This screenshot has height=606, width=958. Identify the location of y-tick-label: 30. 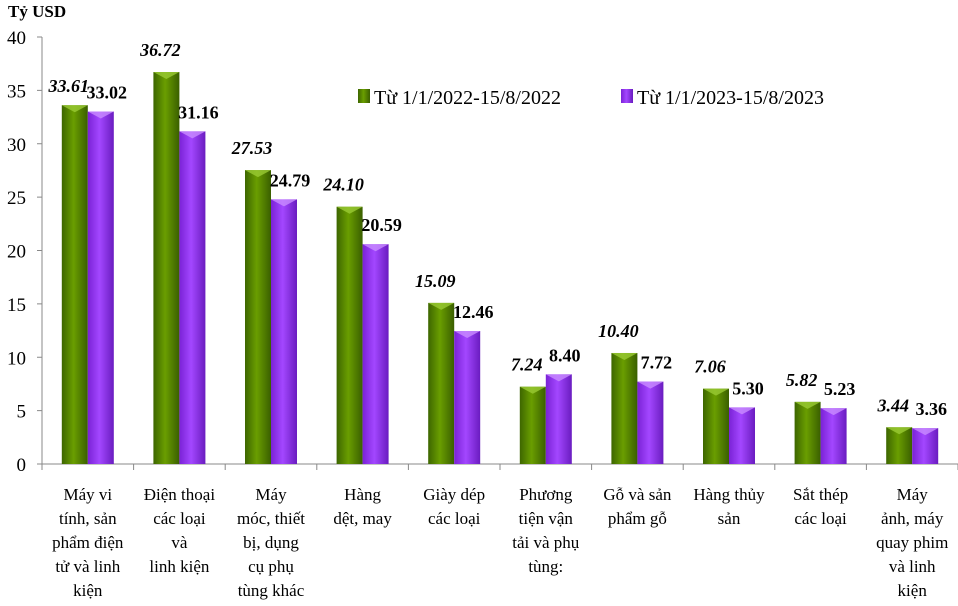
(16, 145).